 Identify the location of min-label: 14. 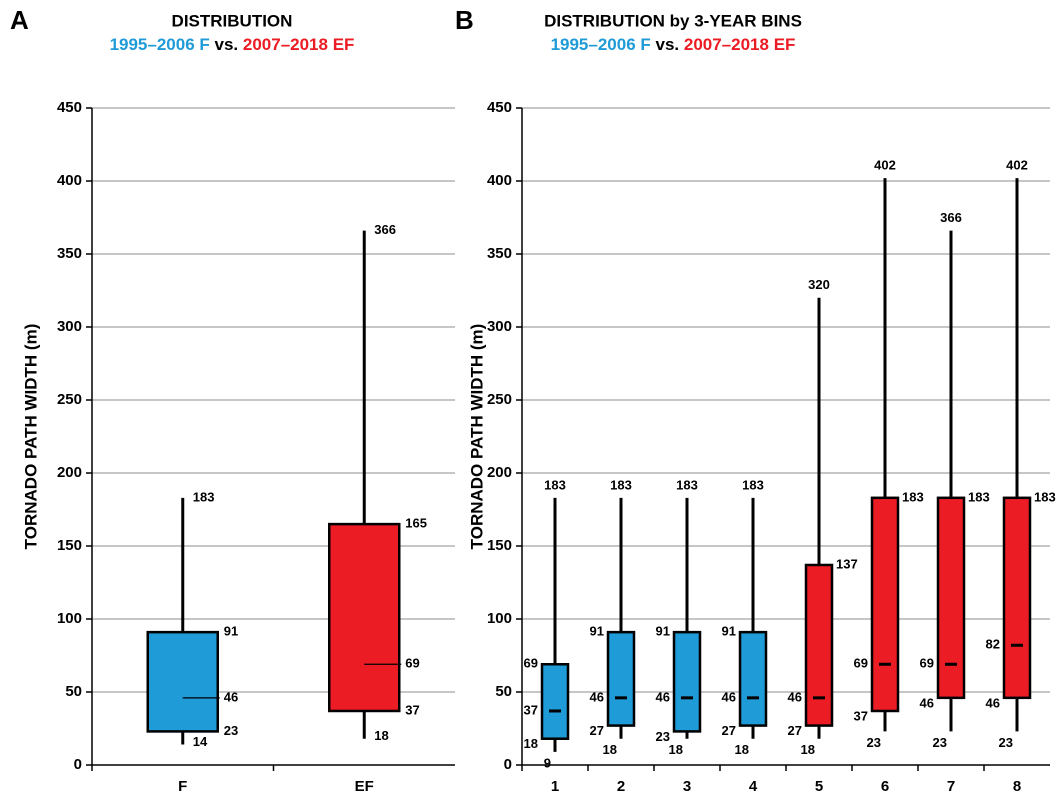
(200, 741).